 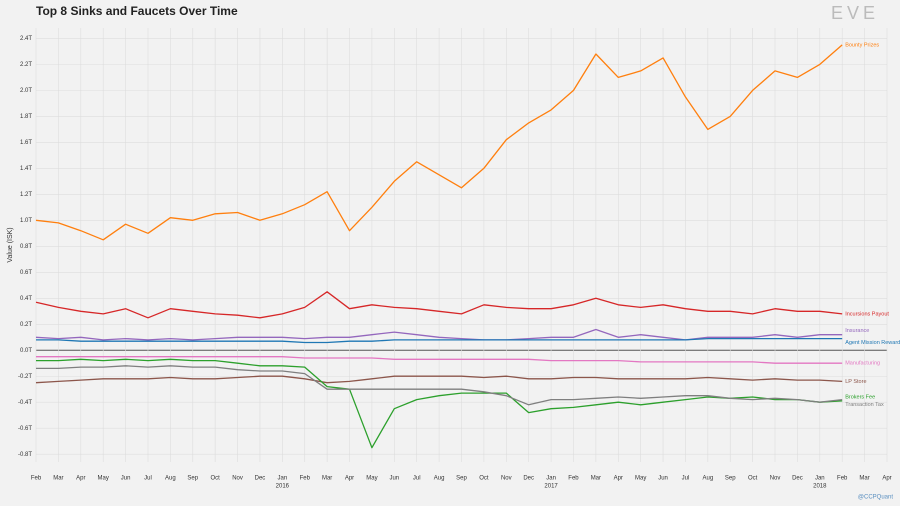 What do you see at coordinates (26, 299) in the screenshot?
I see `y-tick-label: 0.4T` at bounding box center [26, 299].